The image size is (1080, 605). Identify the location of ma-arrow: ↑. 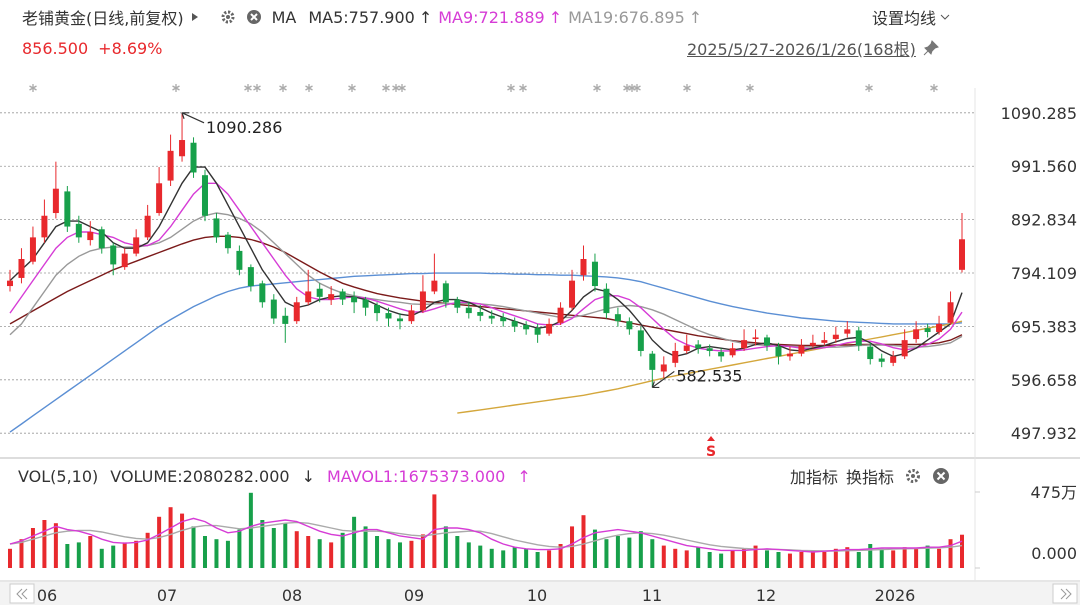
(425, 17).